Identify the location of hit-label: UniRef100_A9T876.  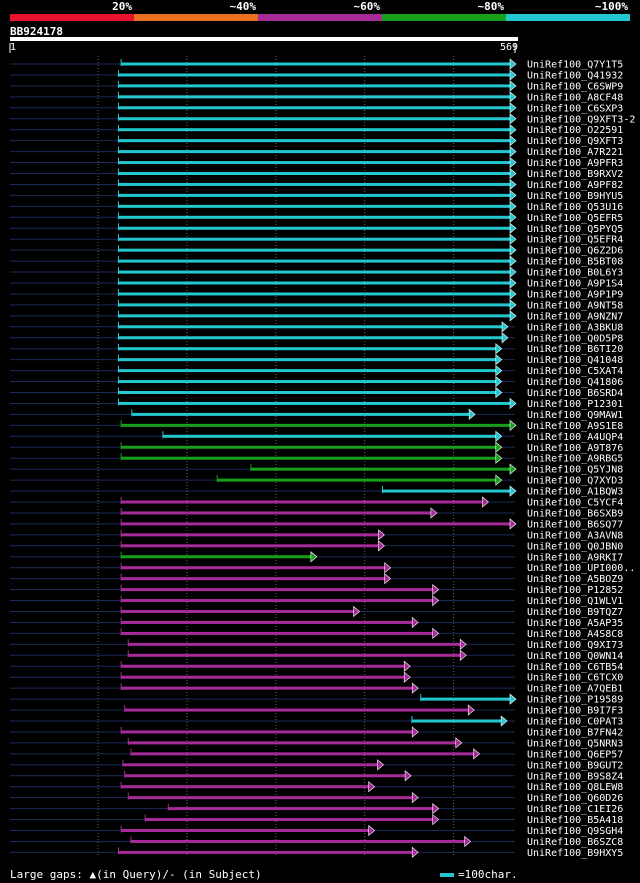
(575, 448).